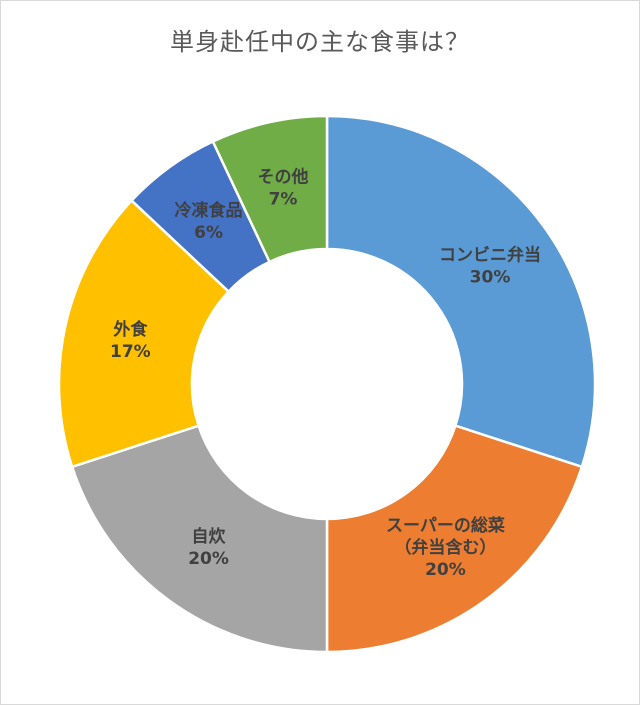  Describe the element at coordinates (130, 352) in the screenshot. I see `slice-label-line: 17%` at that location.